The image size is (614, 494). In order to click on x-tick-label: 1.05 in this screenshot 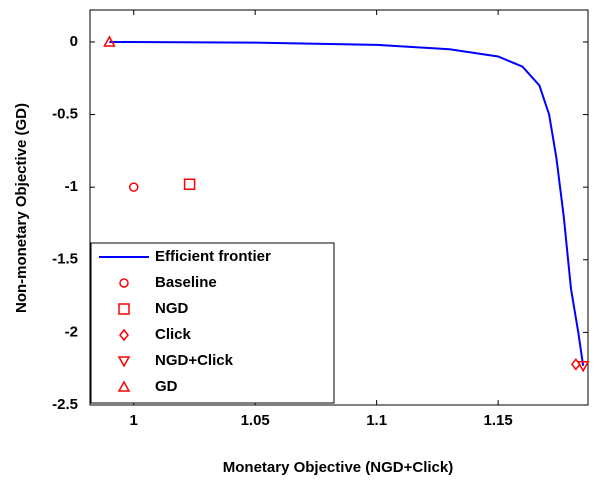, I will do `click(255, 420)`.